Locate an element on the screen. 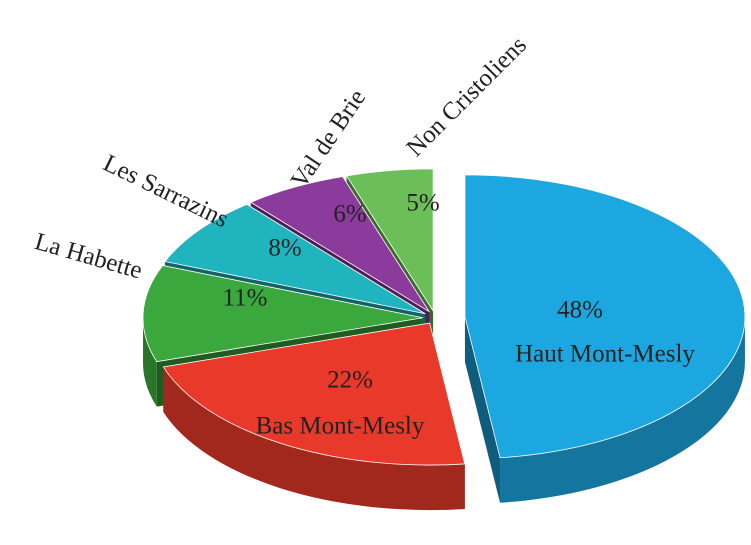 The width and height of the screenshot is (751, 545). value-label: 22% is located at coordinates (350, 380).